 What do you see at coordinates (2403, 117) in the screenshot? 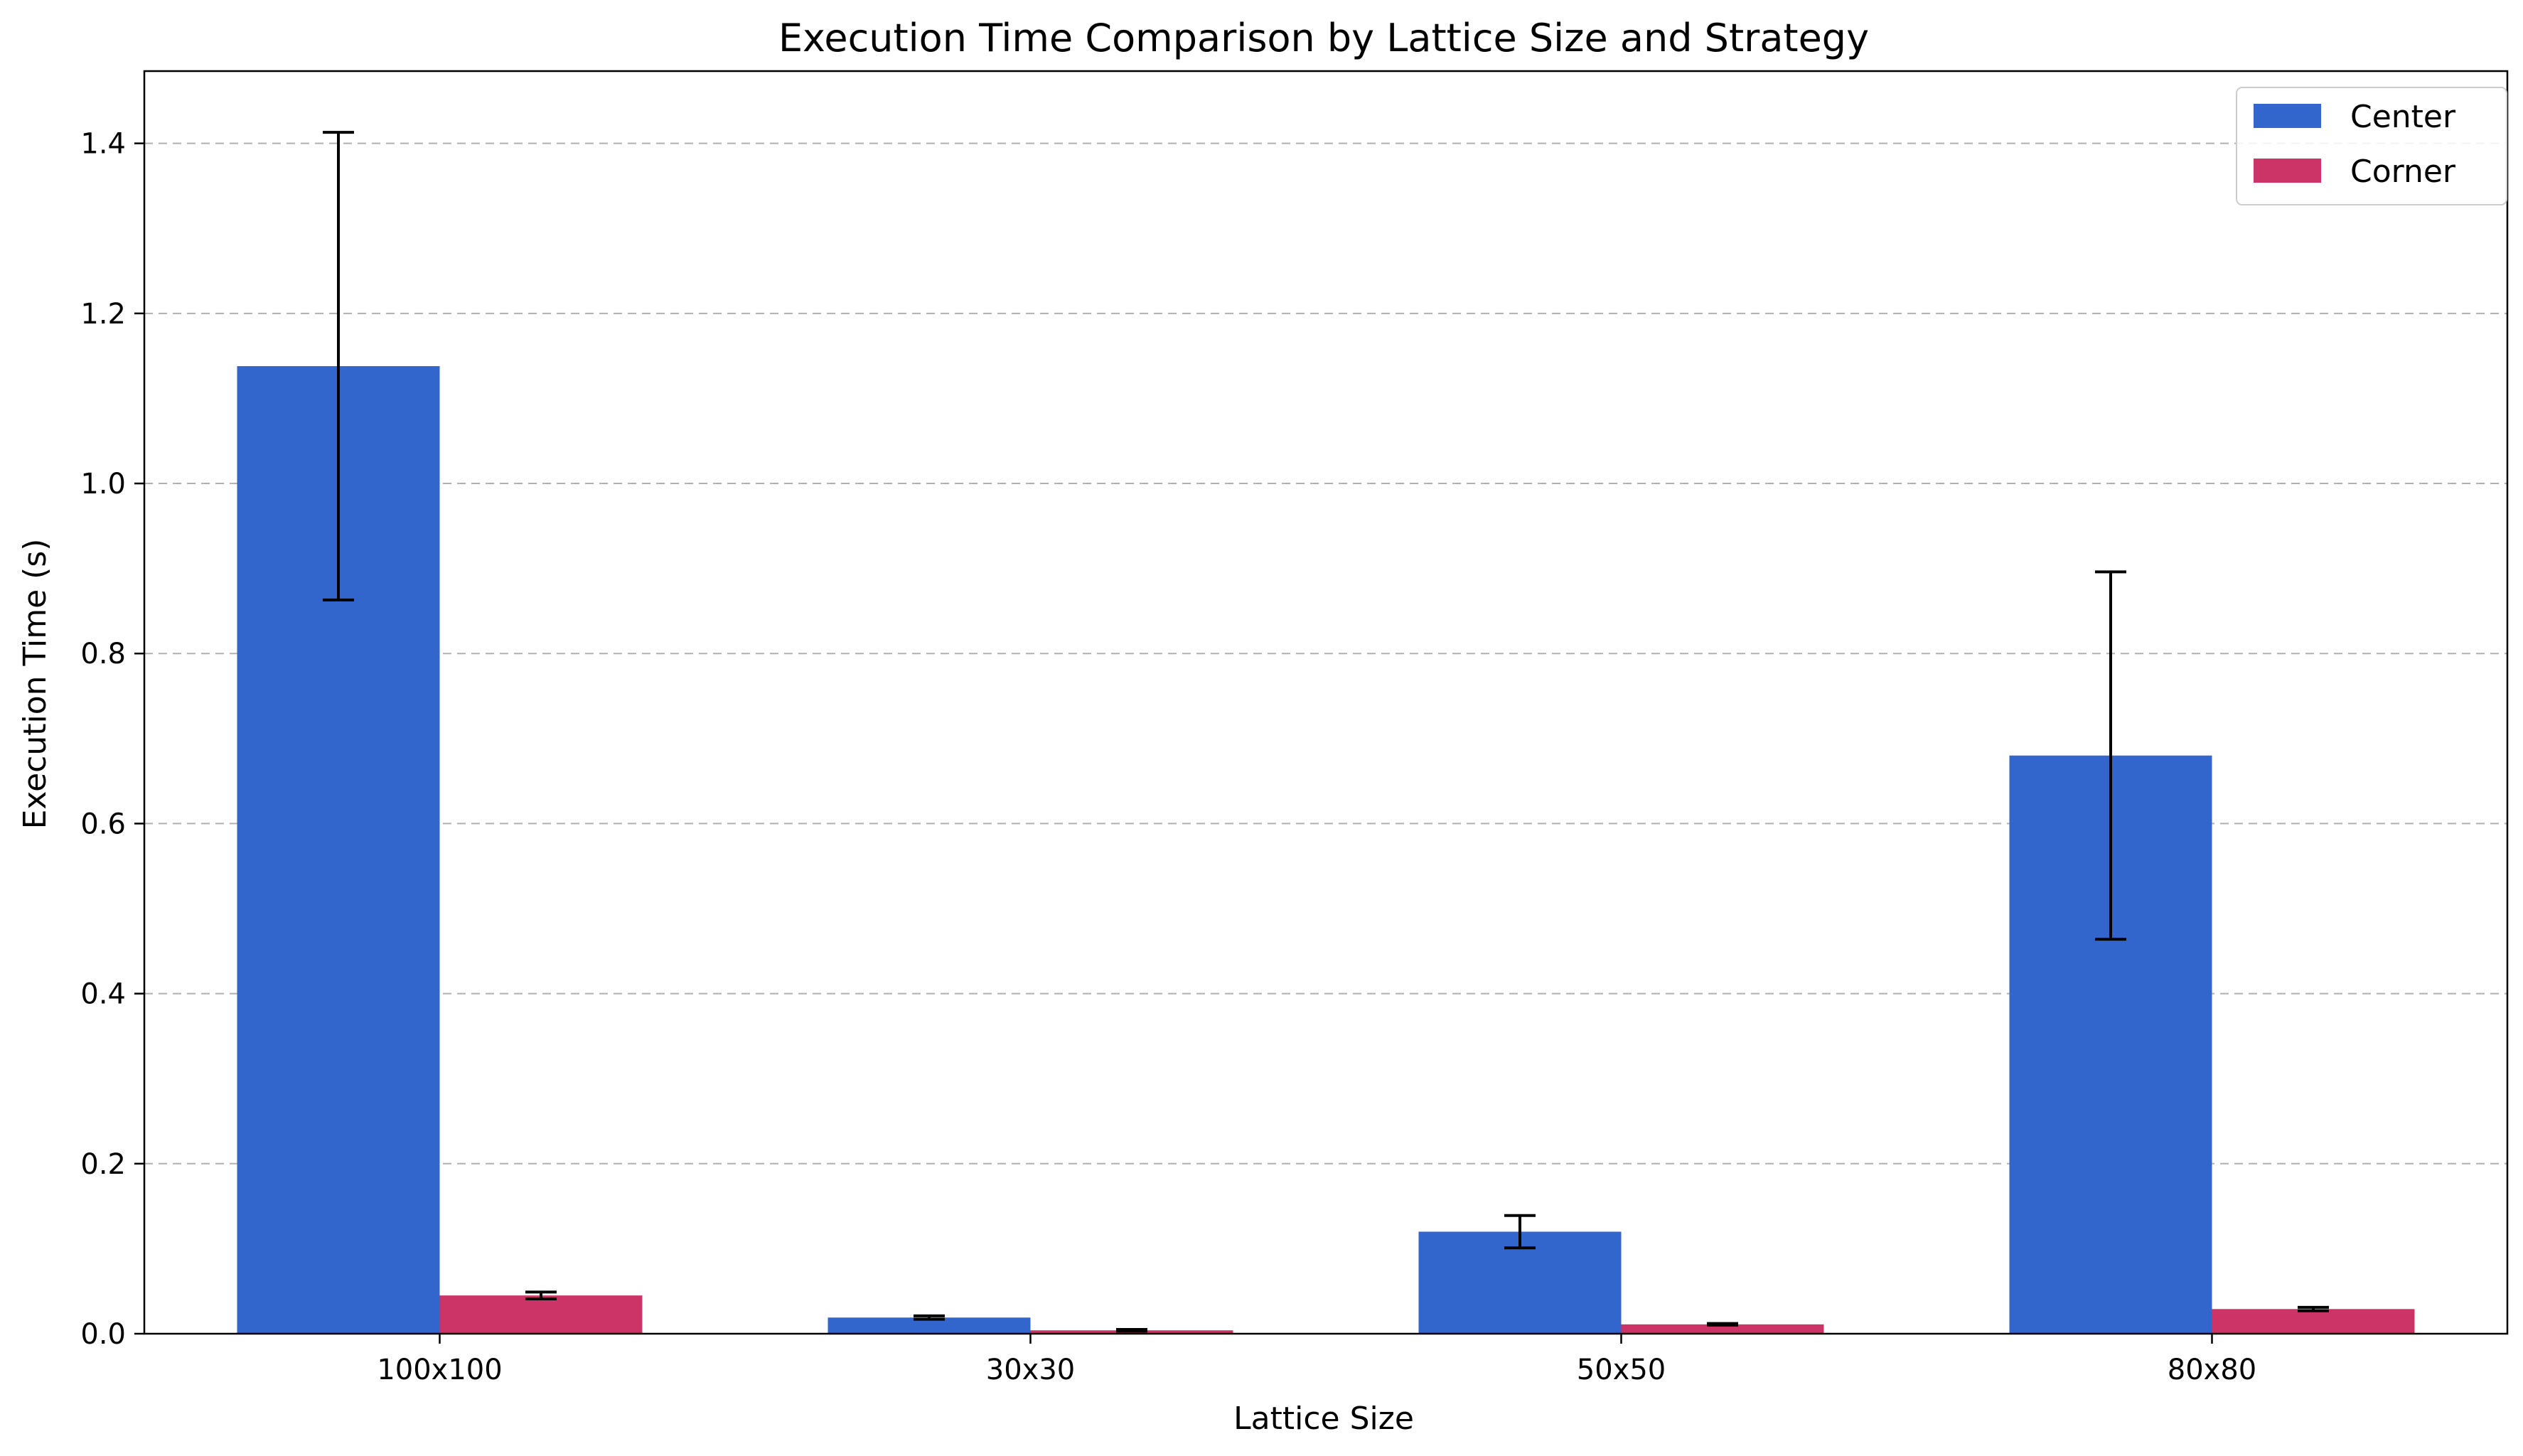
I see `legend-label-center: Center` at bounding box center [2403, 117].